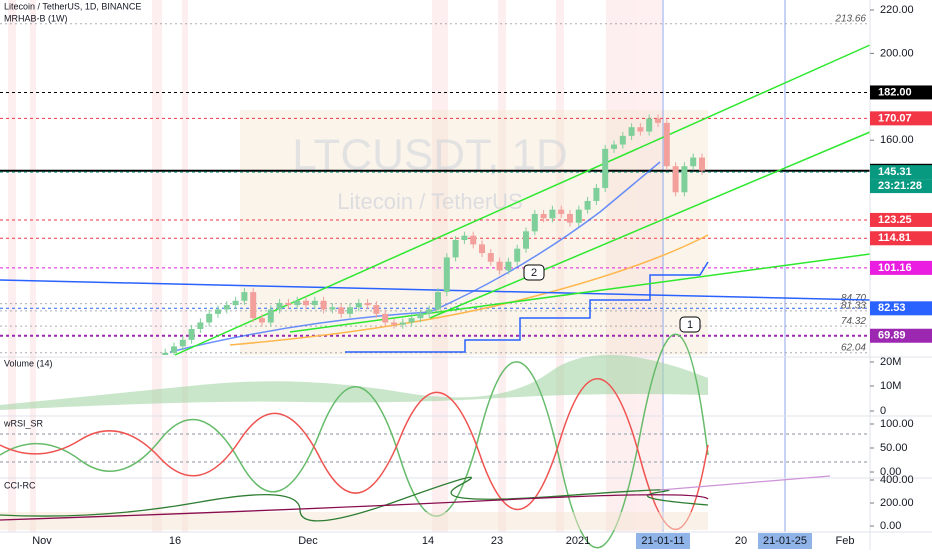 Image resolution: width=932 pixels, height=555 pixels. What do you see at coordinates (895, 118) in the screenshot?
I see `price-label: 170.07` at bounding box center [895, 118].